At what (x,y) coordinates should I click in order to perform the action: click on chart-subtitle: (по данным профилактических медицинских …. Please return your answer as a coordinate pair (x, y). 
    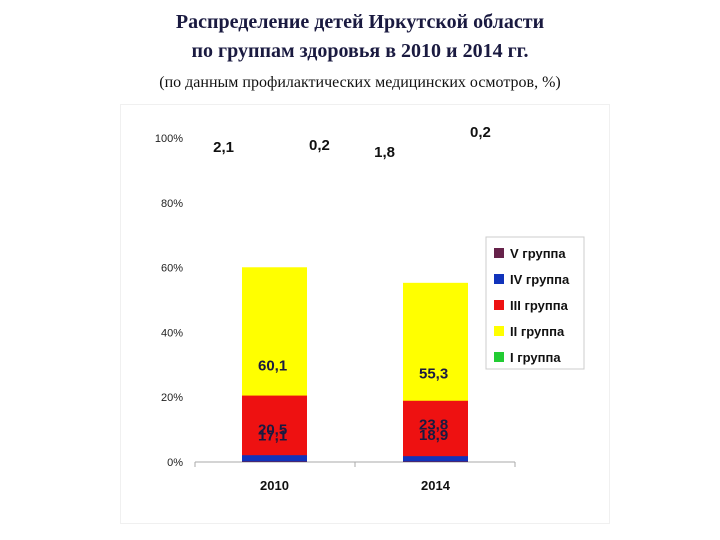
    Looking at the image, I should click on (360, 82).